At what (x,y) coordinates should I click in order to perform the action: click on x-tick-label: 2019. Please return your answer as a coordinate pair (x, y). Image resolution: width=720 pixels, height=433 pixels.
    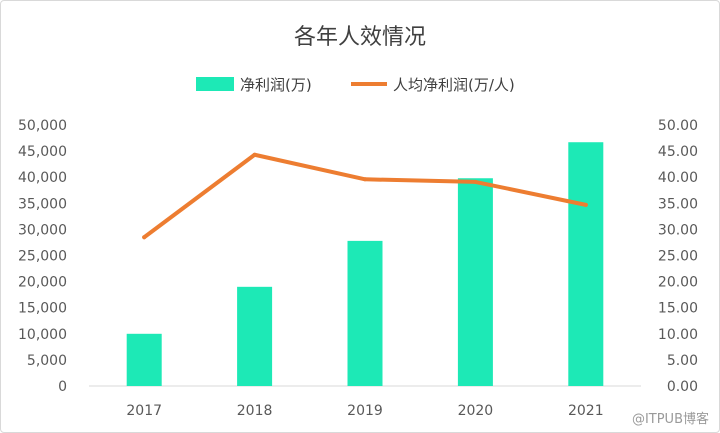
    Looking at the image, I should click on (365, 411).